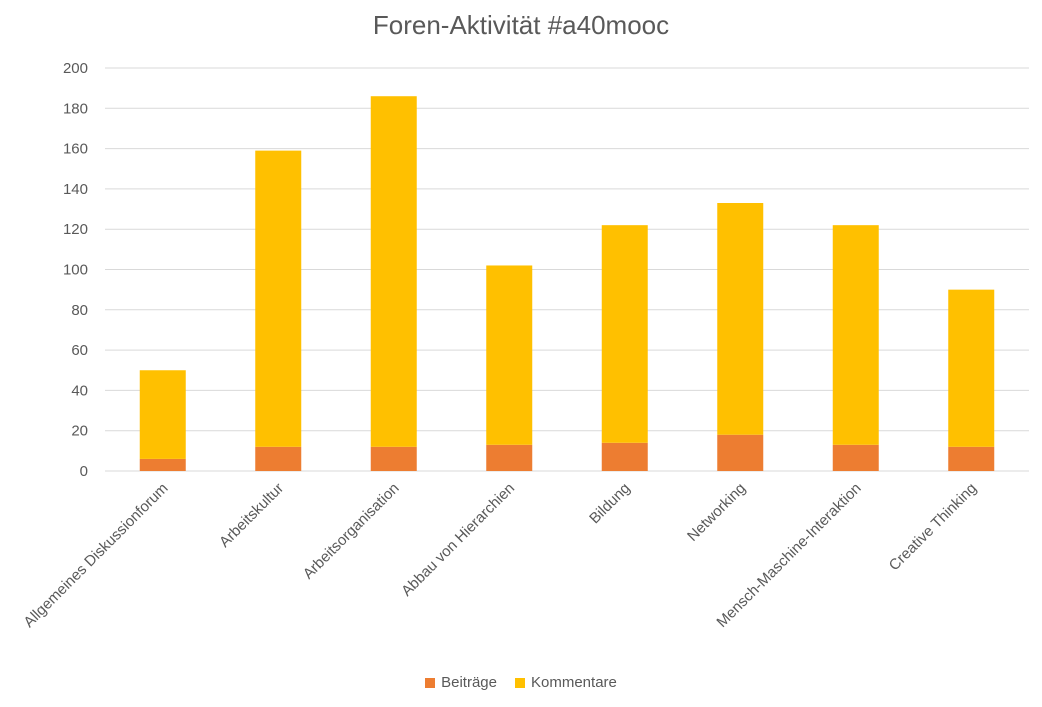 Image resolution: width=1042 pixels, height=707 pixels. I want to click on legend: Beiträge Kommentare, so click(521, 682).